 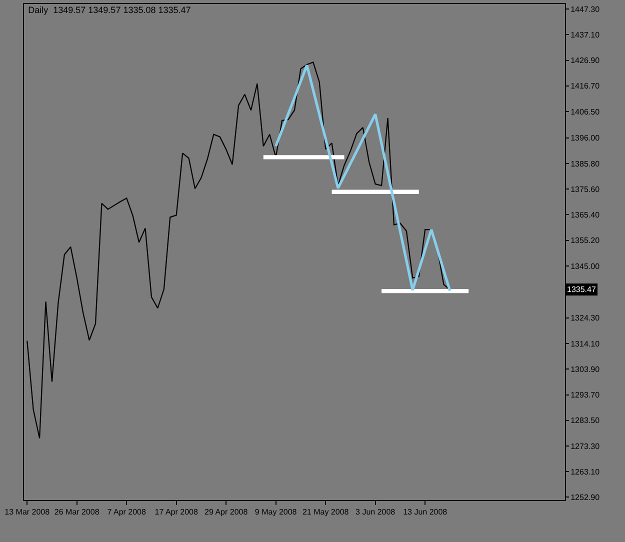 I want to click on y-tick-label: 1283.50, so click(x=585, y=421).